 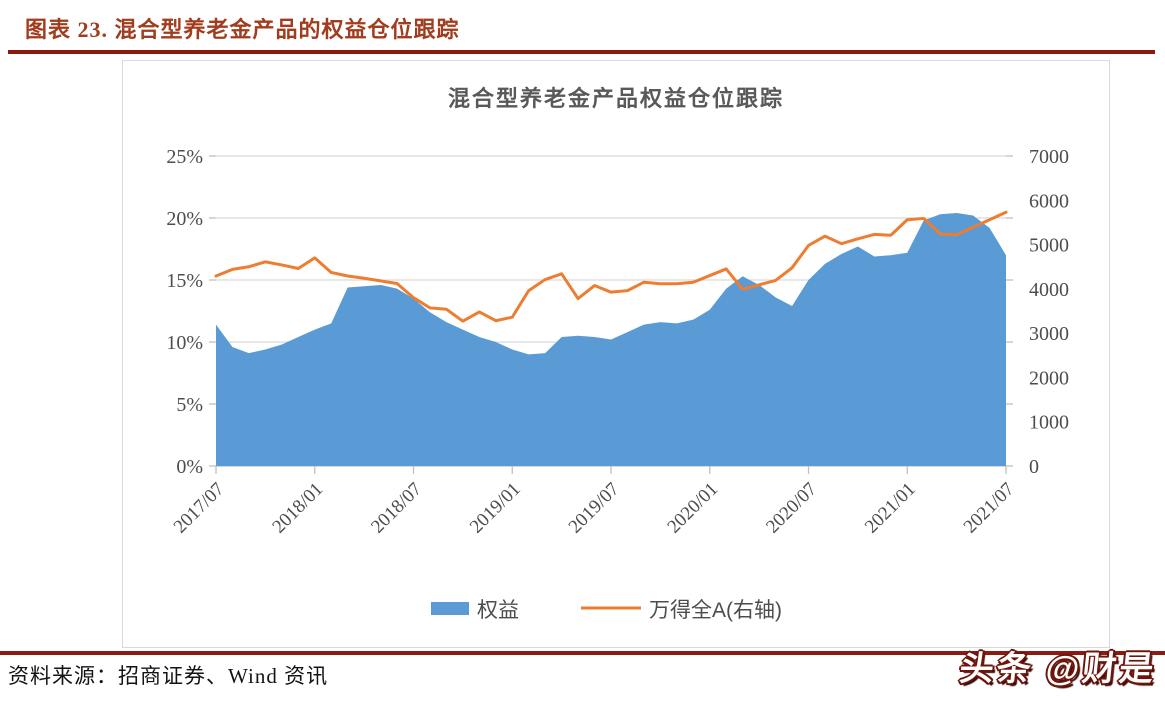 What do you see at coordinates (581, 52) in the screenshot?
I see `caption-underline` at bounding box center [581, 52].